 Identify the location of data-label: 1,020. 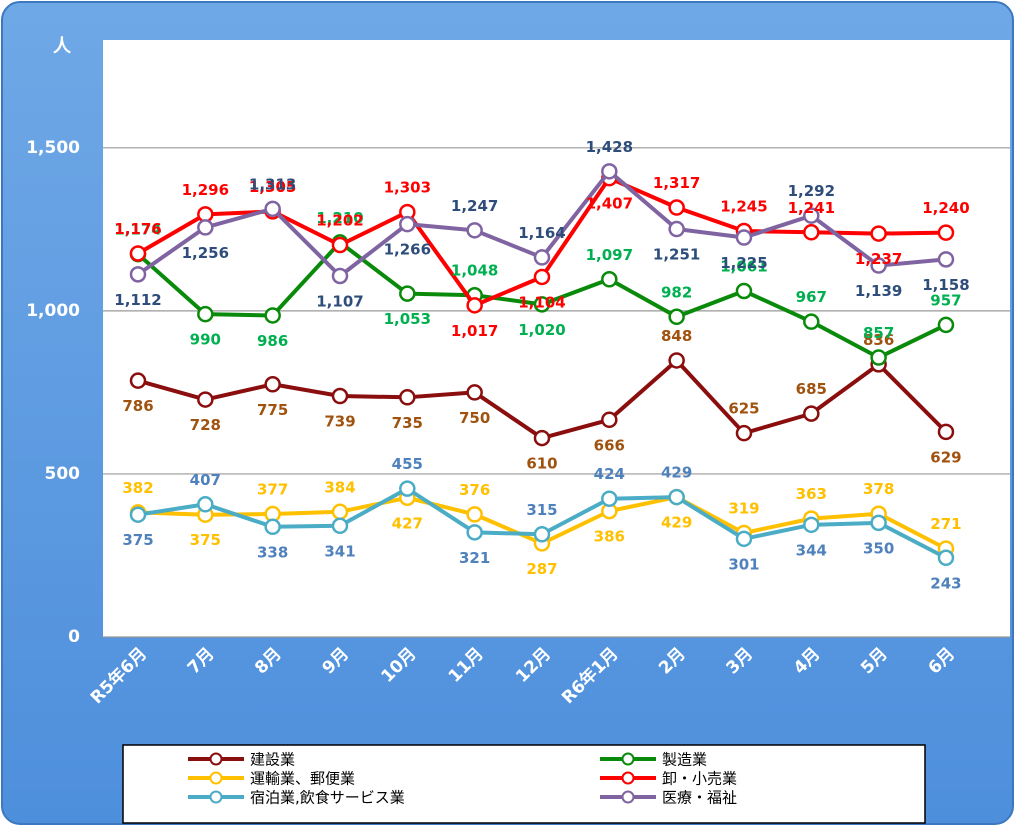
(541, 330).